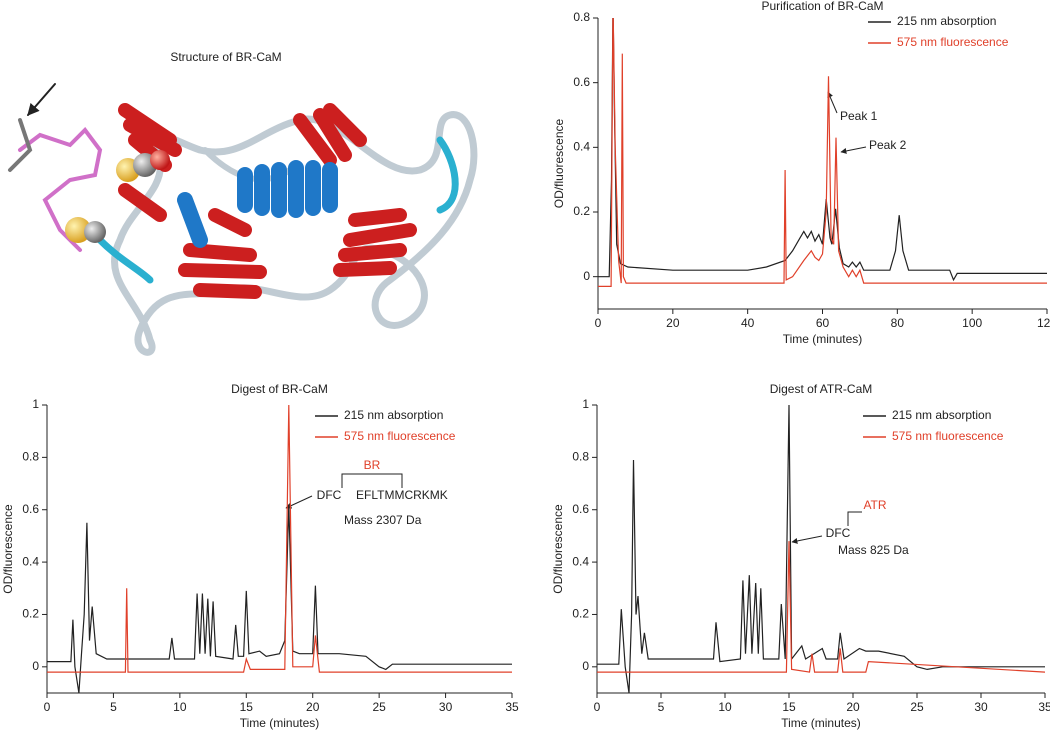 The width and height of the screenshot is (1050, 745). I want to click on annotation: Peak 2, so click(888, 145).